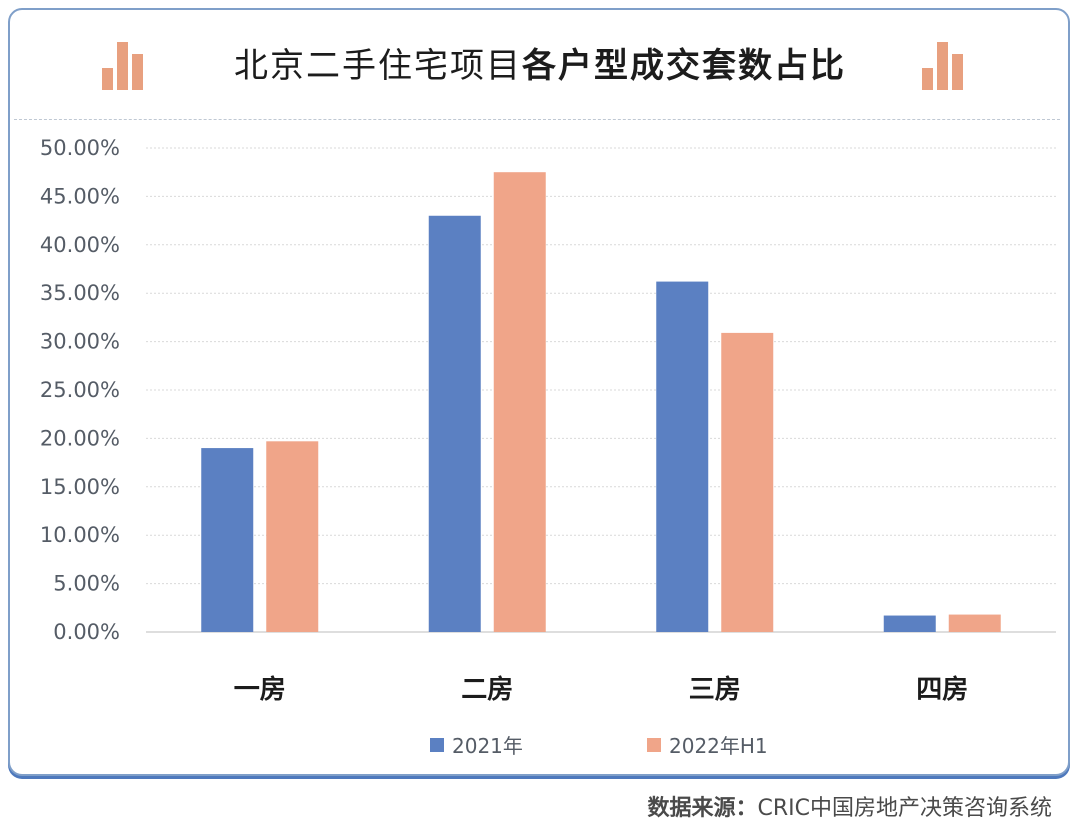 The height and width of the screenshot is (840, 1080). What do you see at coordinates (80, 390) in the screenshot?
I see `y-tick-label: 25.00%` at bounding box center [80, 390].